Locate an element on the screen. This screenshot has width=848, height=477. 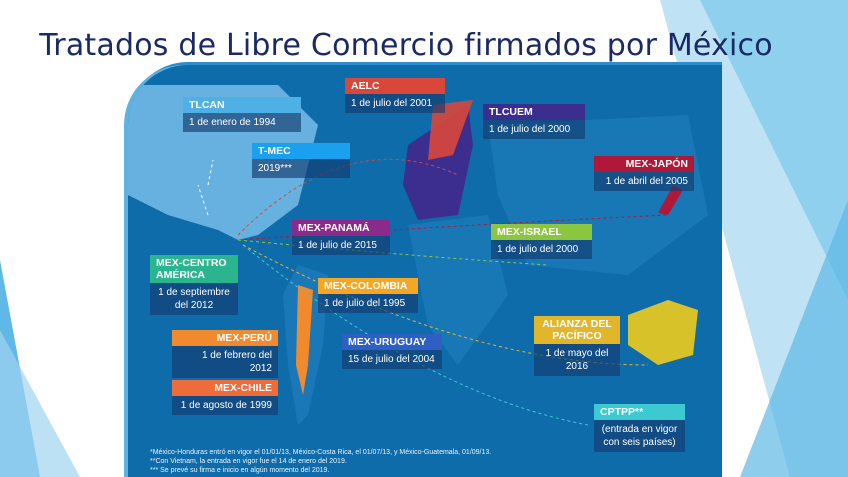
agreement-mex-chile: MEX-CHILE 1 de agosto de 1999 is located at coordinates (225, 397).